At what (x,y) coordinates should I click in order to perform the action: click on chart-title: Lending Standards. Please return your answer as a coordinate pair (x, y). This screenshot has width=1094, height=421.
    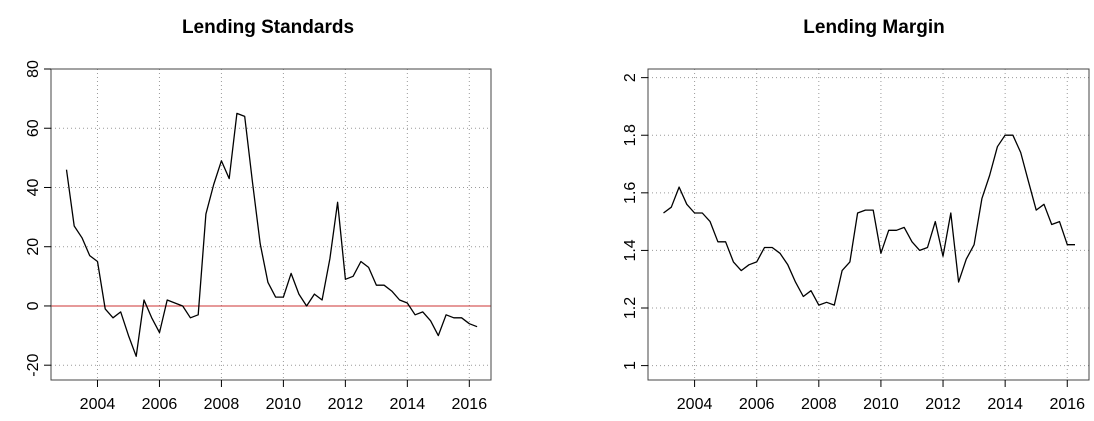
    Looking at the image, I should click on (268, 27).